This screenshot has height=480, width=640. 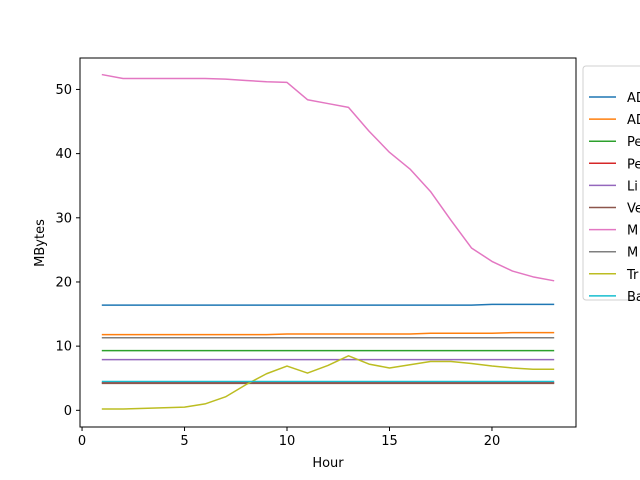 I want to click on x-tick-label: 20, so click(x=492, y=441).